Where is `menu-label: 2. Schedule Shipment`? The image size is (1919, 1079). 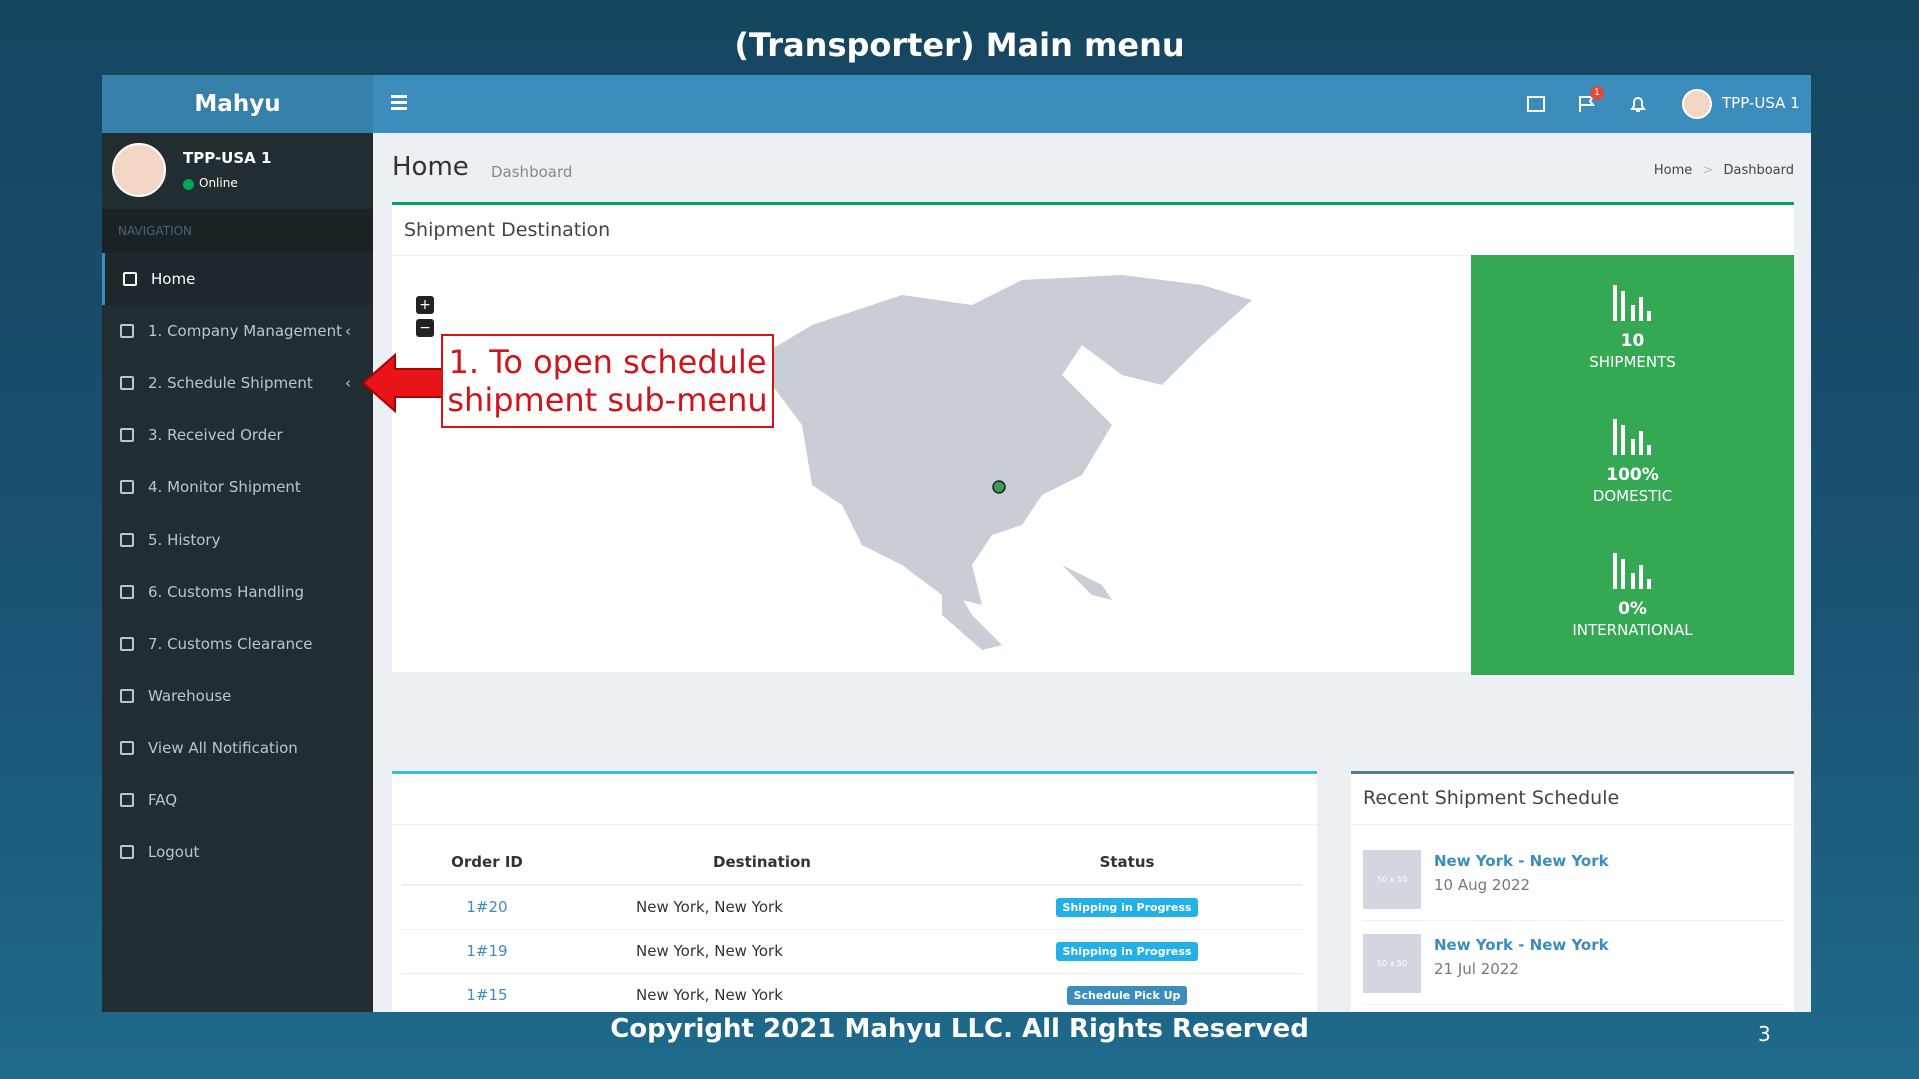 menu-label: 2. Schedule Shipment is located at coordinates (230, 383).